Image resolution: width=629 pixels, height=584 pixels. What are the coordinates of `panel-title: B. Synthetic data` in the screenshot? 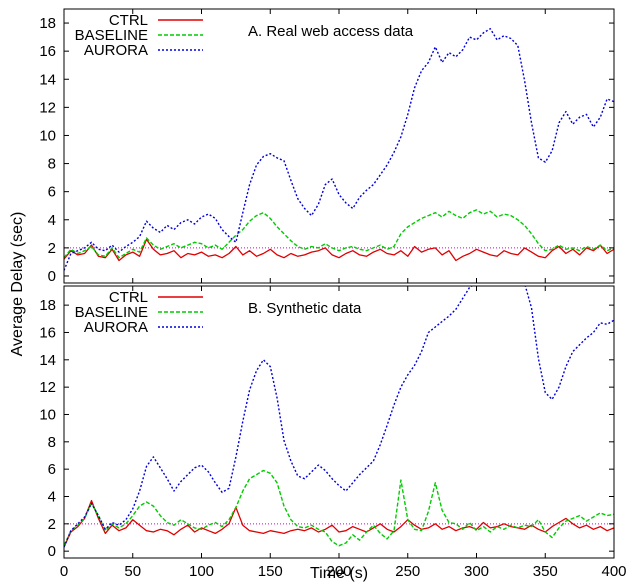 It's located at (305, 308).